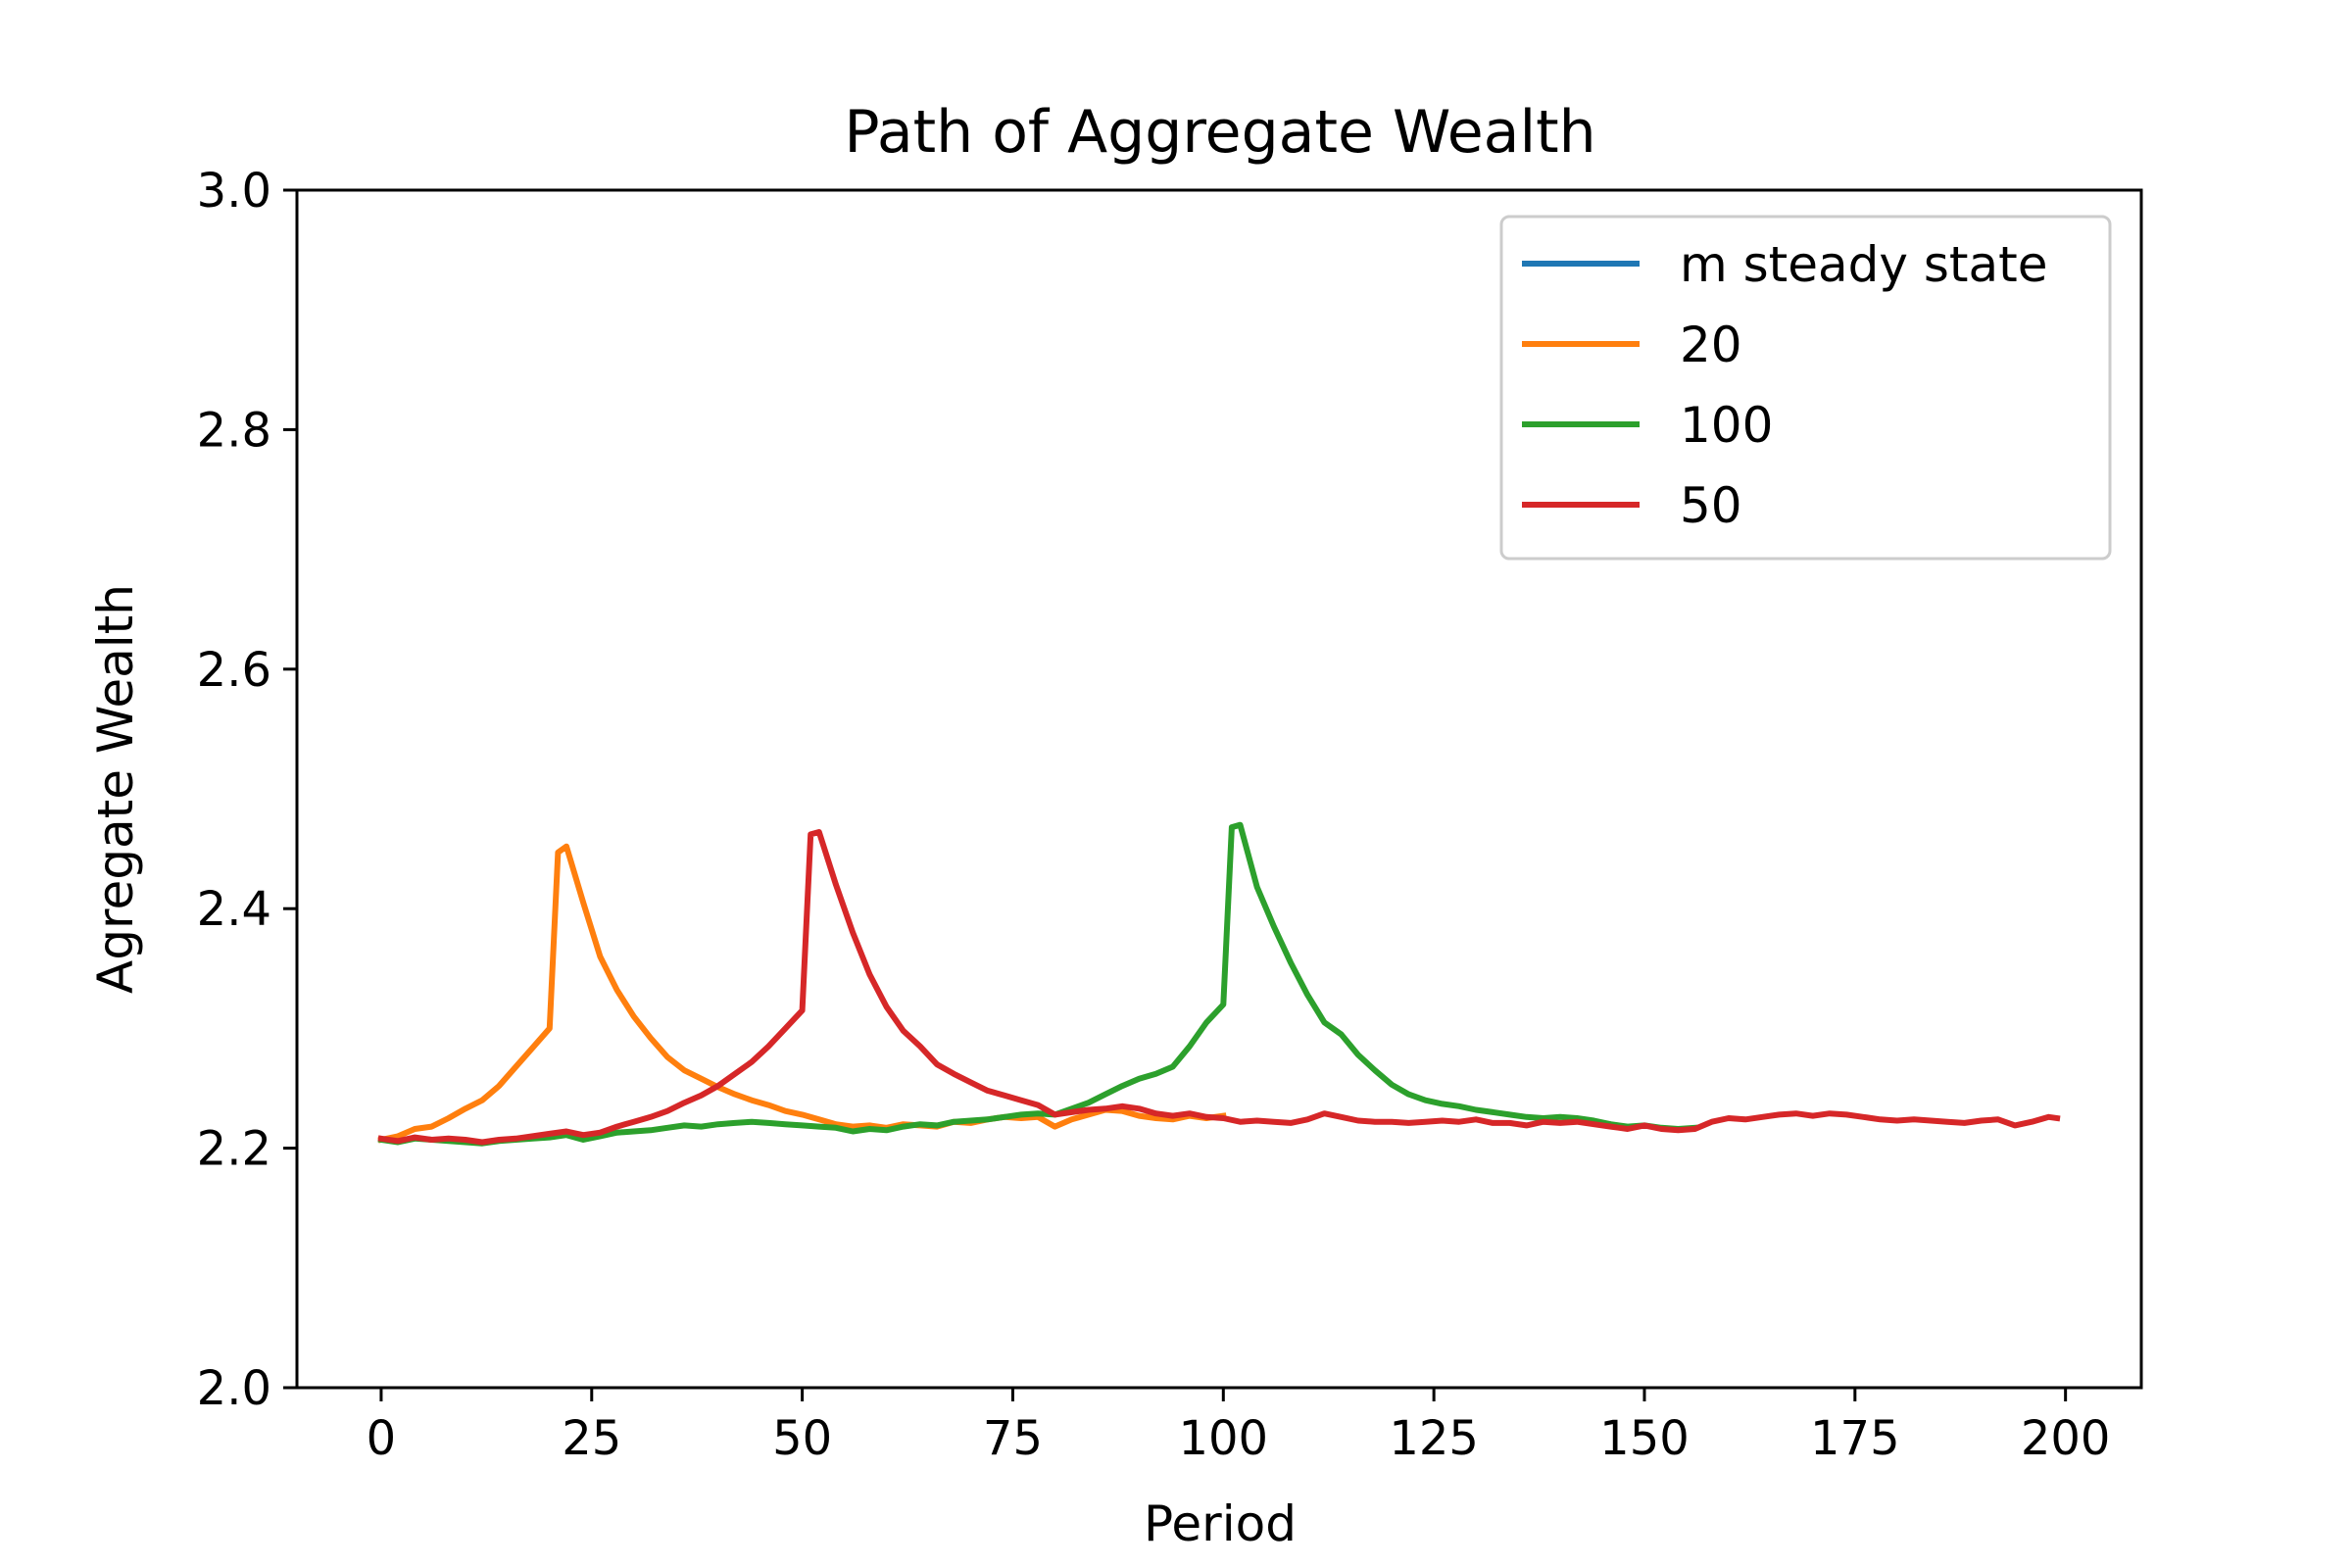  I want to click on x-tick-label-6: 150, so click(1644, 1438).